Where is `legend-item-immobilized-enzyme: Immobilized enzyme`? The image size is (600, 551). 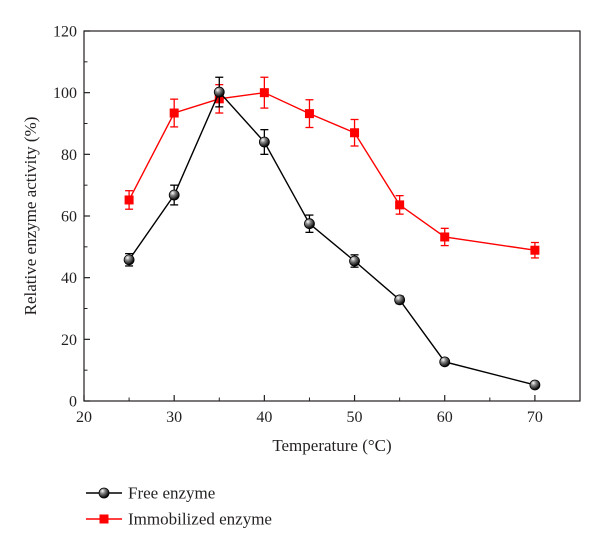
legend-item-immobilized-enzyme: Immobilized enzyme is located at coordinates (179, 519).